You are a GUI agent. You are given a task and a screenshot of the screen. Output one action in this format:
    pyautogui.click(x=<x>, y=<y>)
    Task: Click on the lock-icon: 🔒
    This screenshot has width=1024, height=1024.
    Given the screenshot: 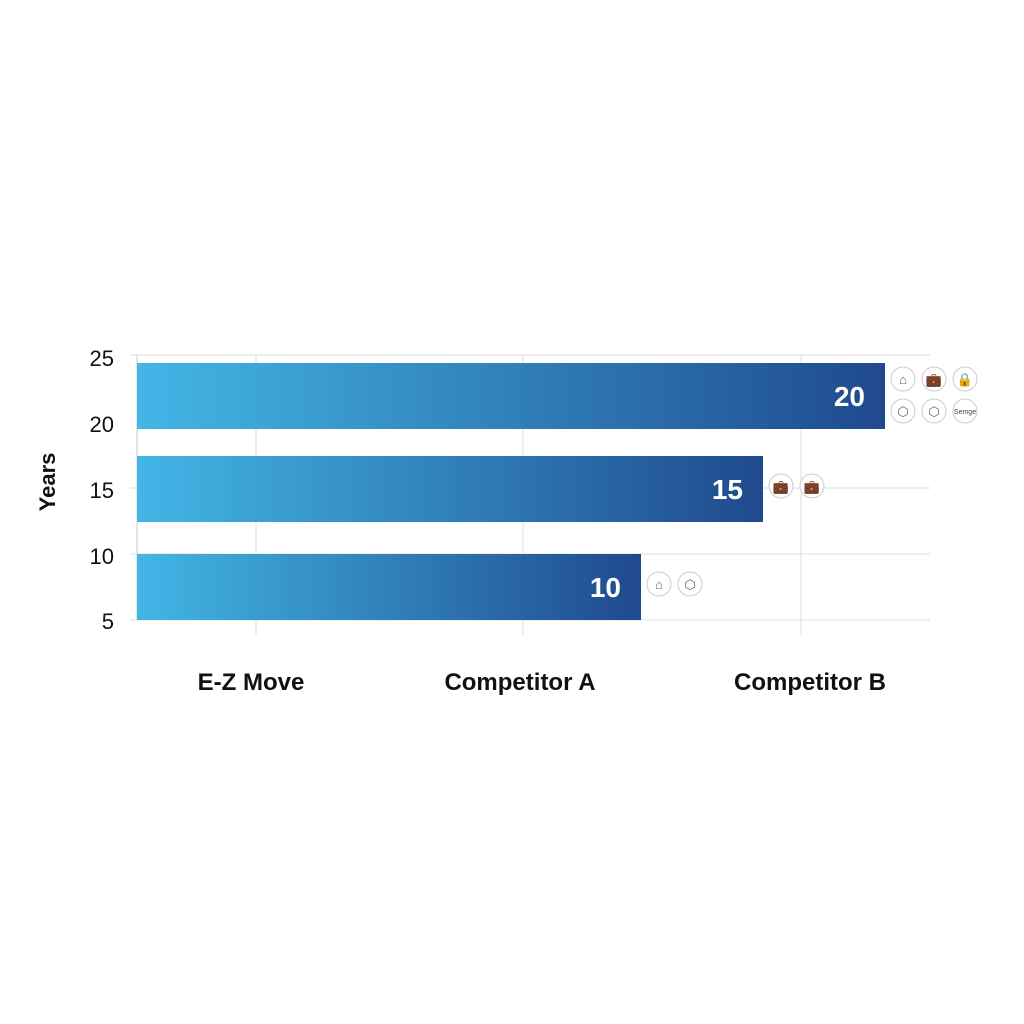 What is the action you would take?
    pyautogui.click(x=965, y=379)
    